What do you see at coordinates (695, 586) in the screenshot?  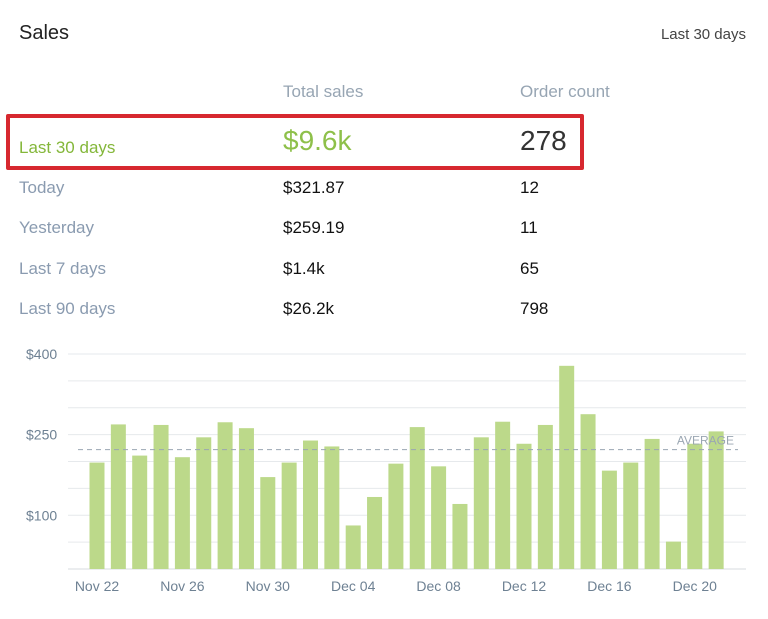 I see `x-tick-label: Dec 20` at bounding box center [695, 586].